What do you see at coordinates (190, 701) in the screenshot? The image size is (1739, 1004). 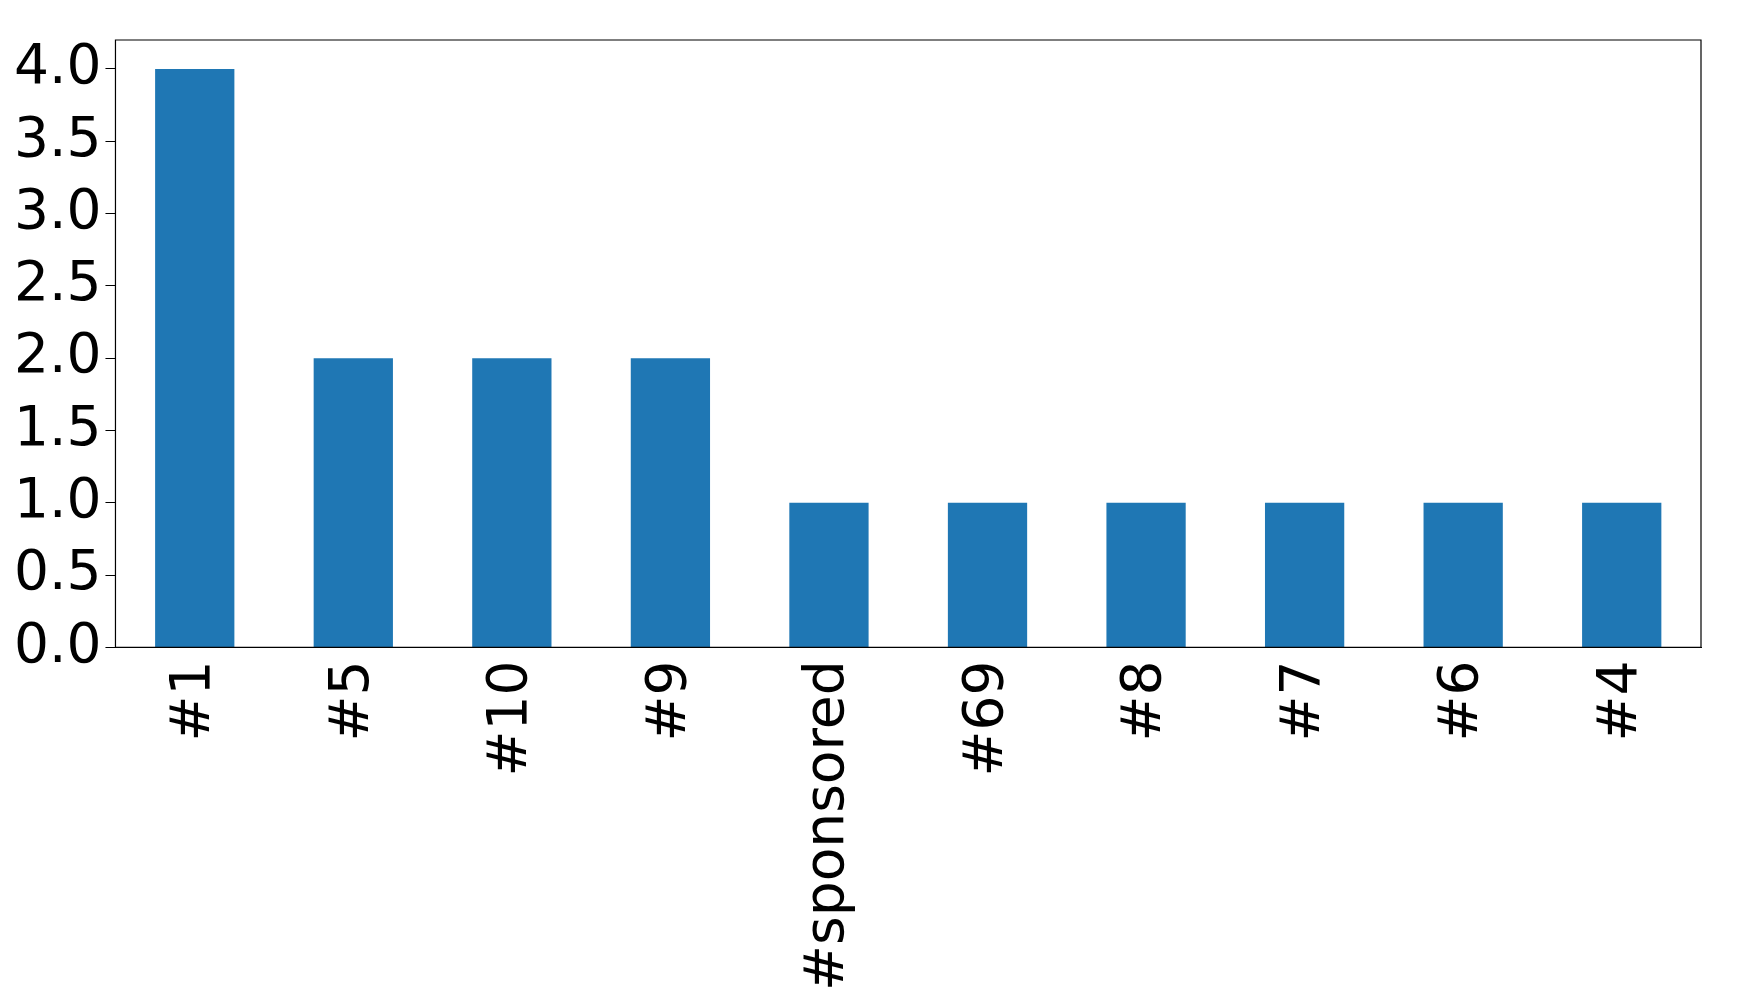 I see `x-tick-label: #1` at bounding box center [190, 701].